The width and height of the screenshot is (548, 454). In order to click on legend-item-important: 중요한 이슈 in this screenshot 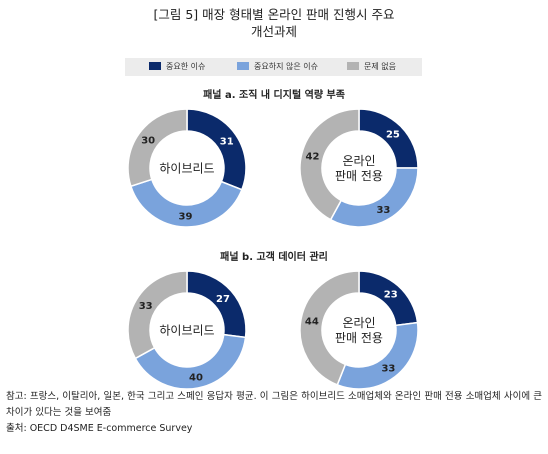, I will do `click(177, 67)`.